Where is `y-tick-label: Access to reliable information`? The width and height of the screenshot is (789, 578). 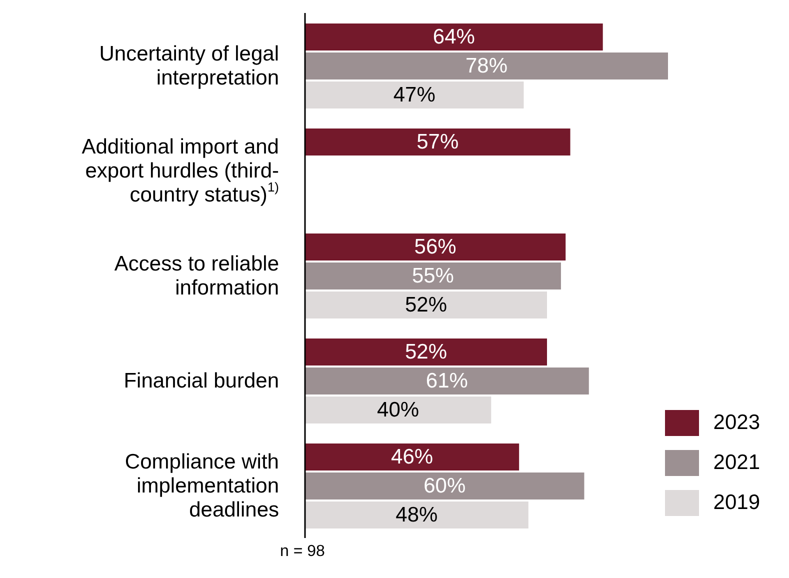
y-tick-label: Access to reliable information is located at coordinates (196, 275).